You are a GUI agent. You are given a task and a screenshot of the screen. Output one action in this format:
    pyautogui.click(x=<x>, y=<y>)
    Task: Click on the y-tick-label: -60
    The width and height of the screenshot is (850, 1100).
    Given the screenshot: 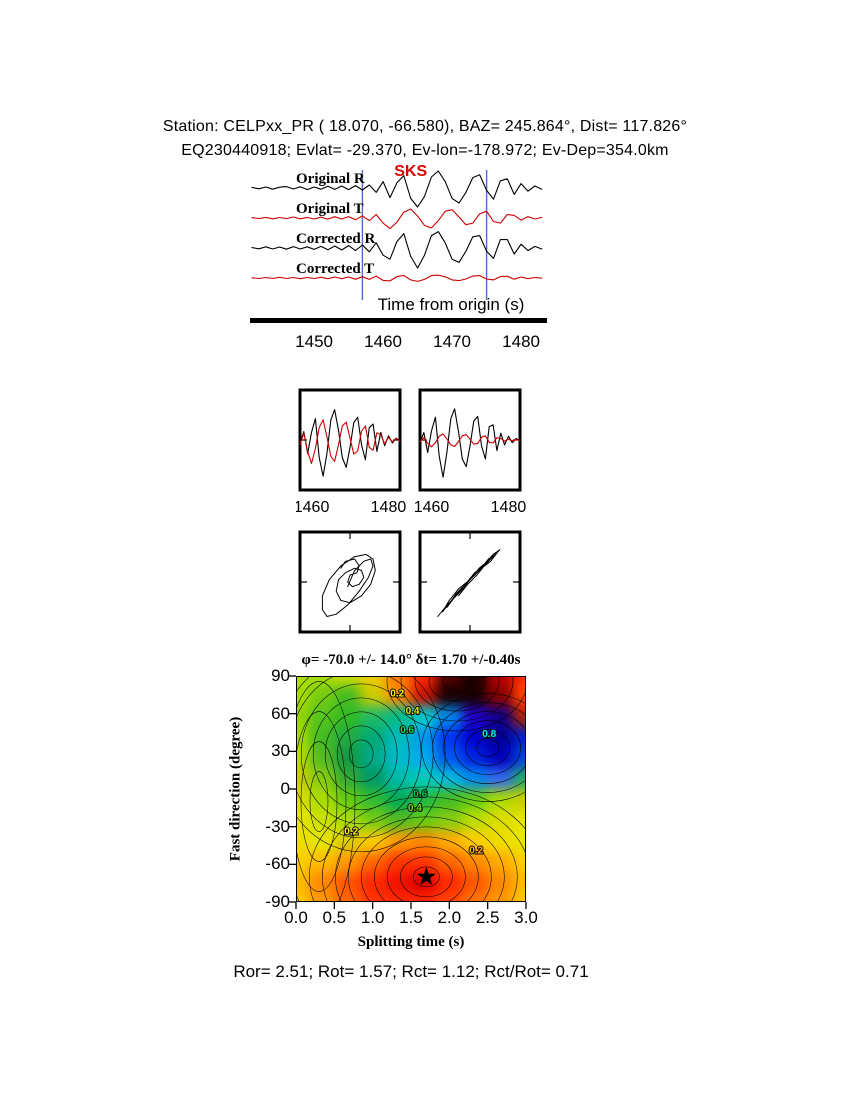 What is the action you would take?
    pyautogui.click(x=277, y=864)
    